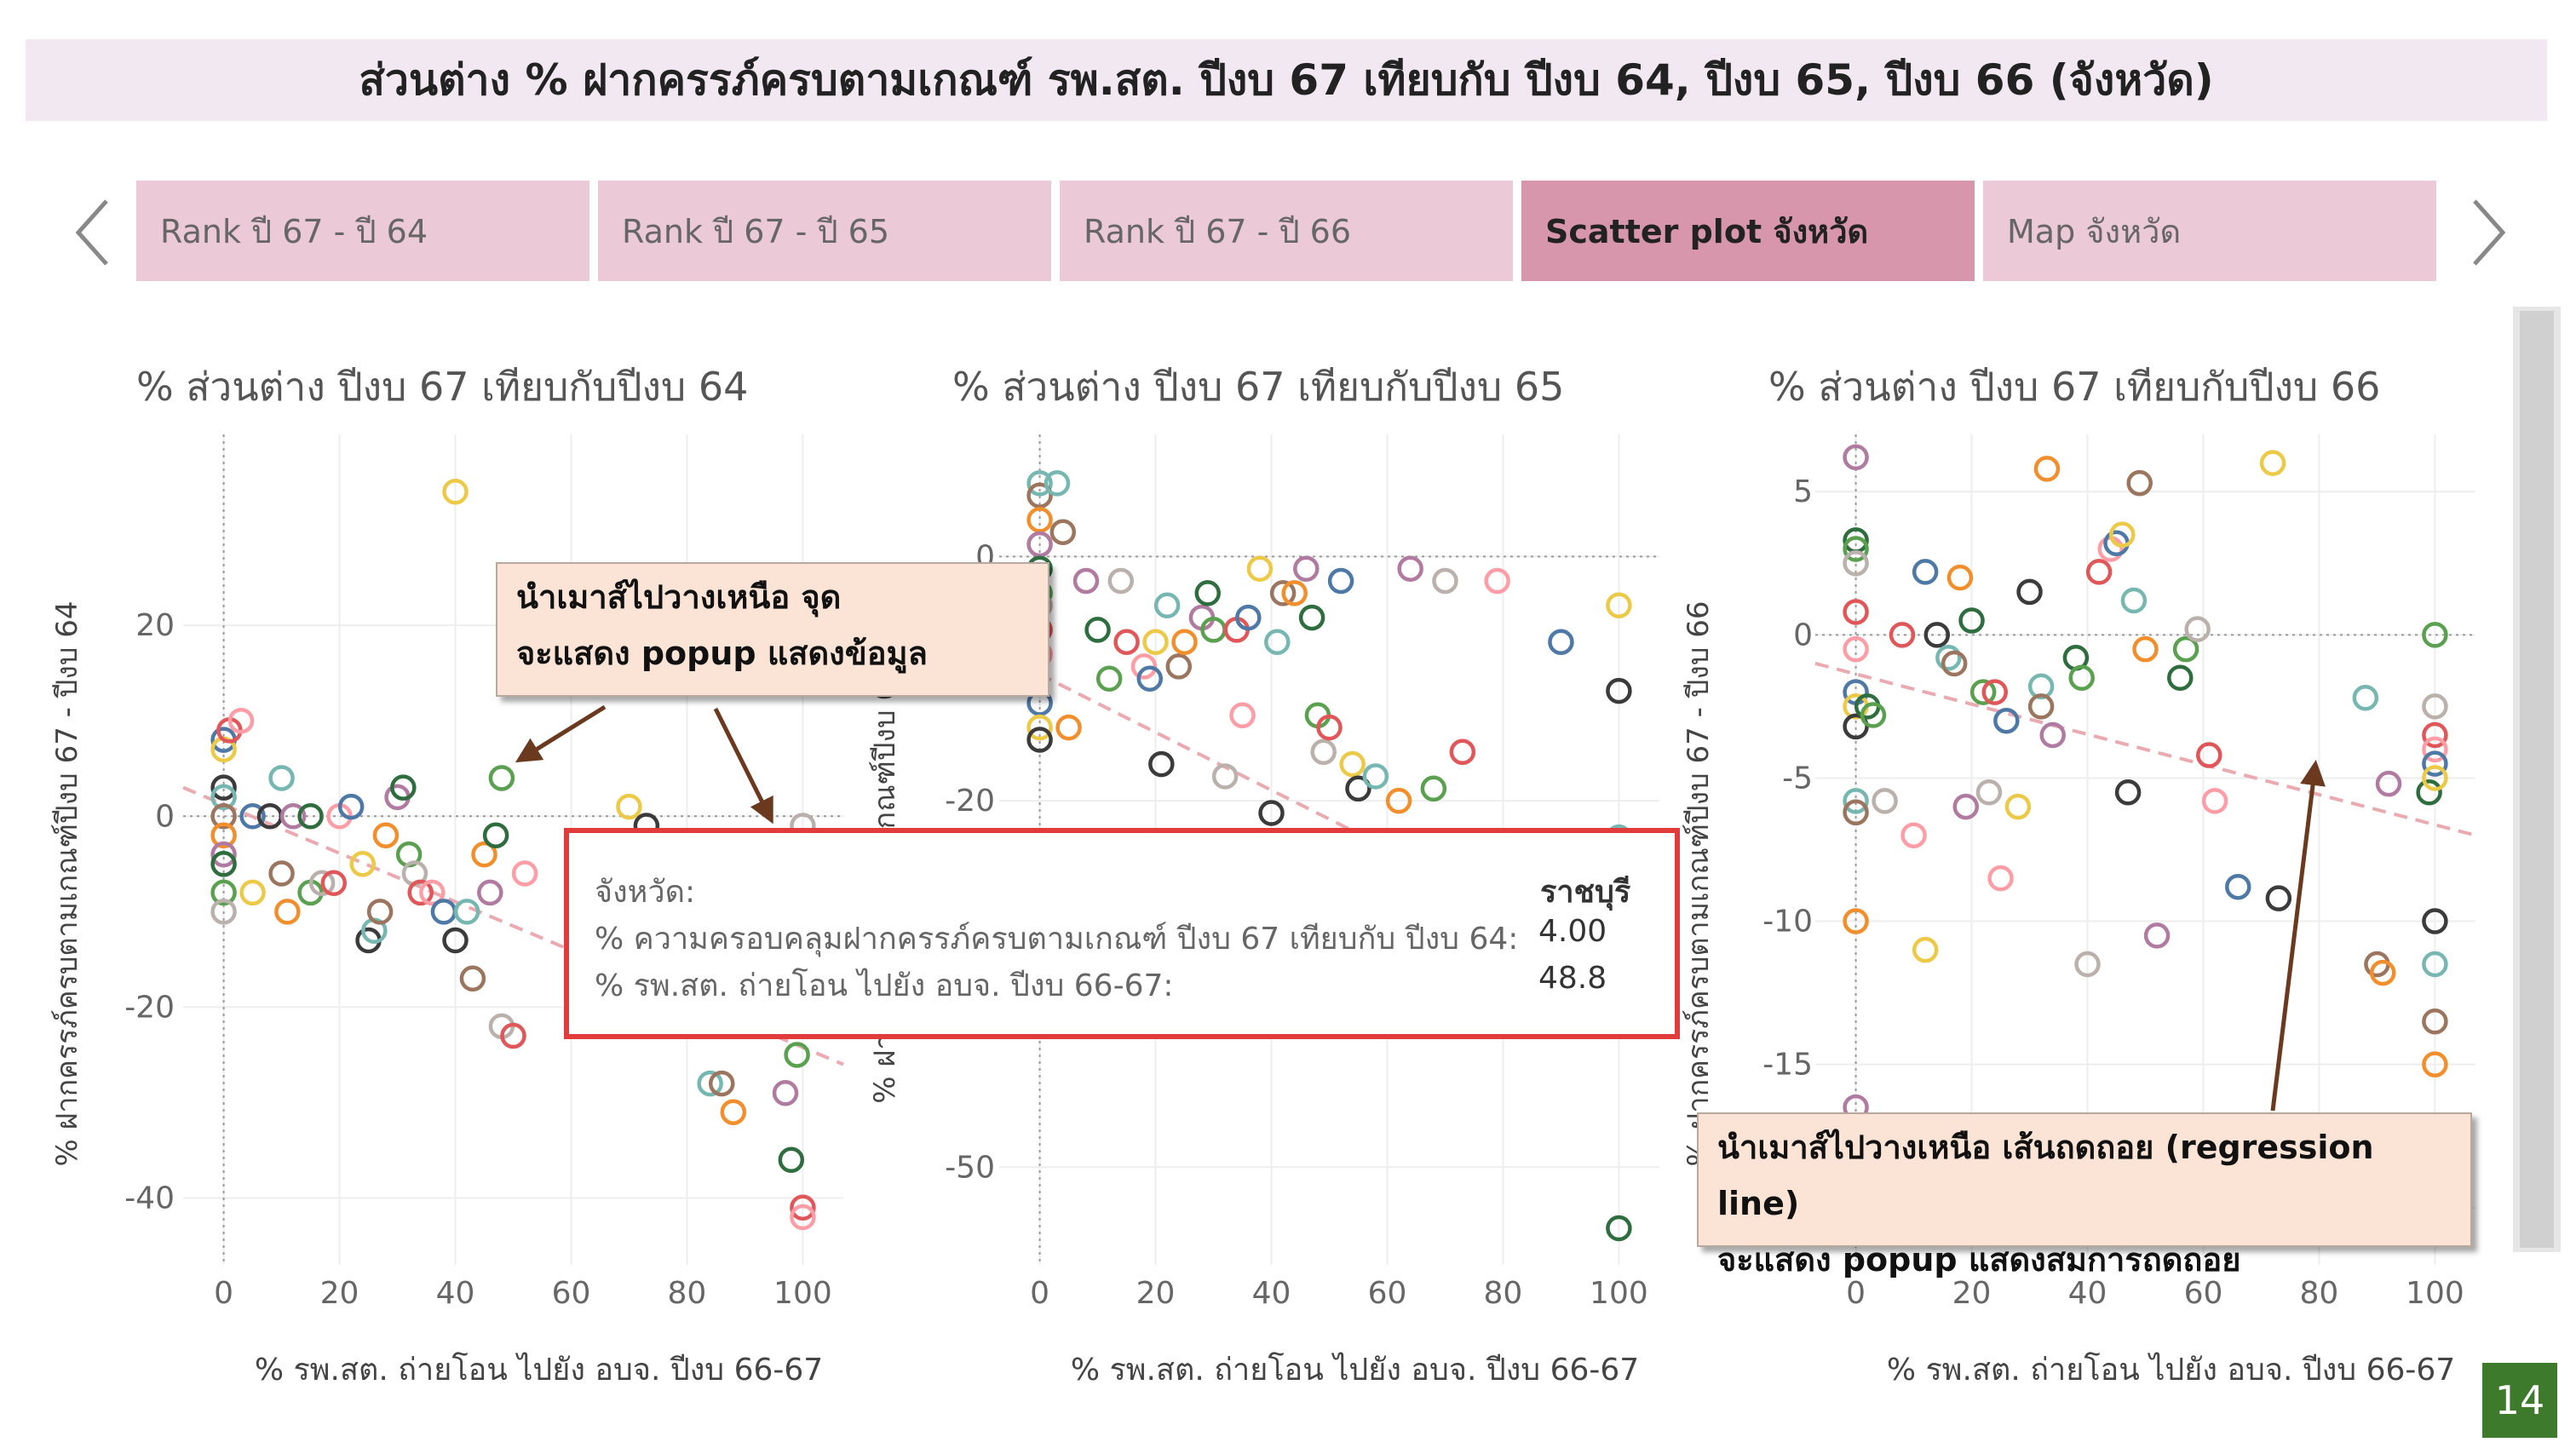 This screenshot has height=1448, width=2576. I want to click on tab-rank-67-65: Rank ปี 67 - ปี 65, so click(824, 231).